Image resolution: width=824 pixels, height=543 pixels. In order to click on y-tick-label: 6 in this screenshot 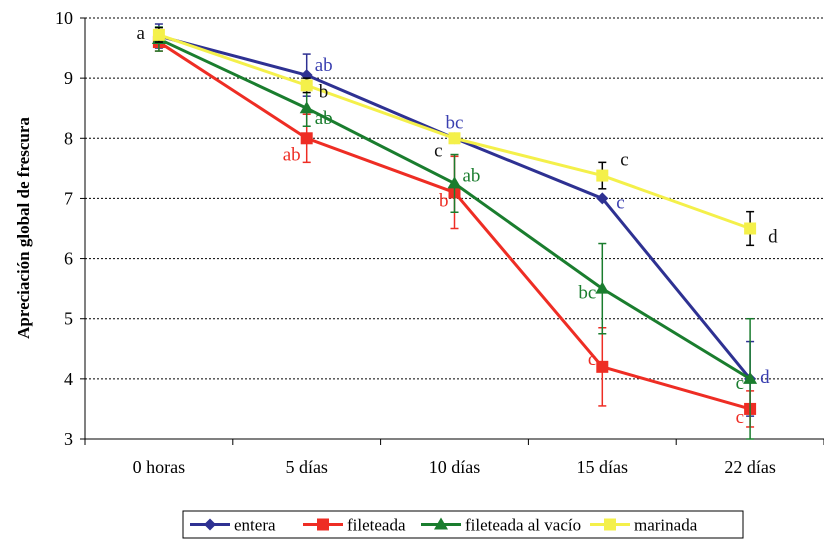, I will do `click(68, 259)`.